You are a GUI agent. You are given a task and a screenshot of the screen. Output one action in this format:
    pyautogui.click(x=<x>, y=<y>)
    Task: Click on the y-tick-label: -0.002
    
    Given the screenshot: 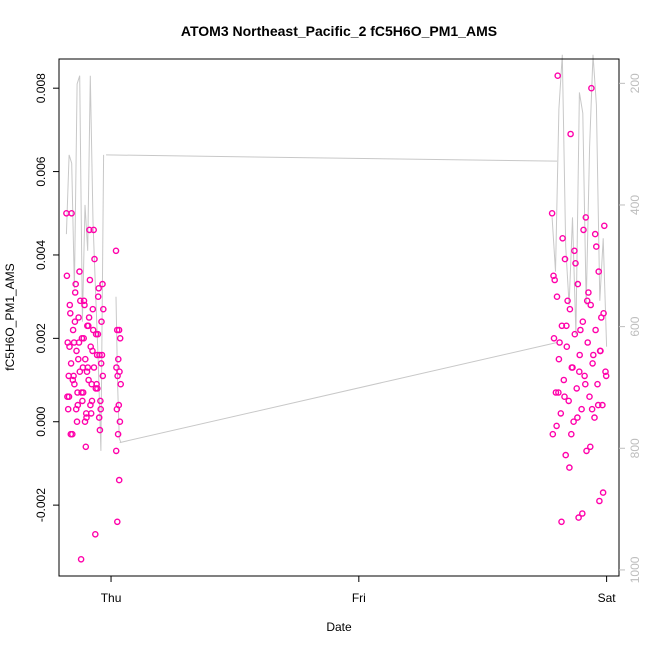 What is the action you would take?
    pyautogui.click(x=41, y=505)
    